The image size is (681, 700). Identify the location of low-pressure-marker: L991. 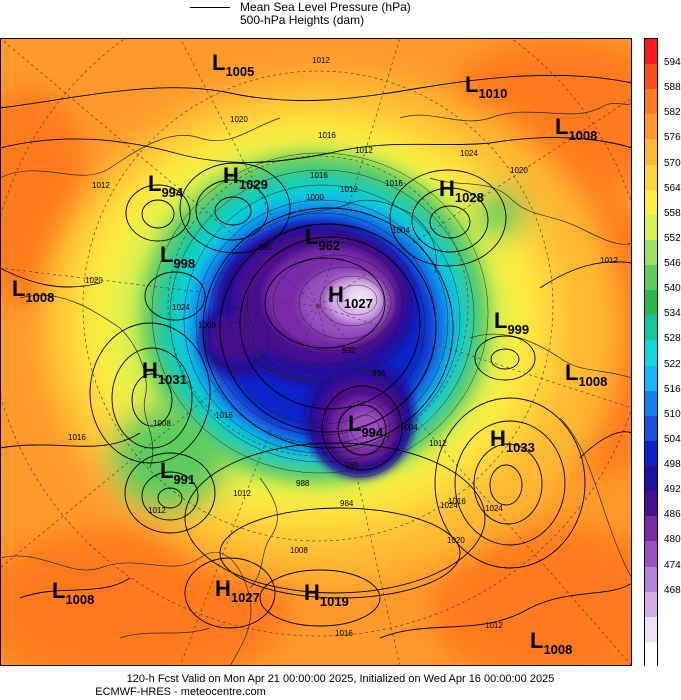
(177, 472).